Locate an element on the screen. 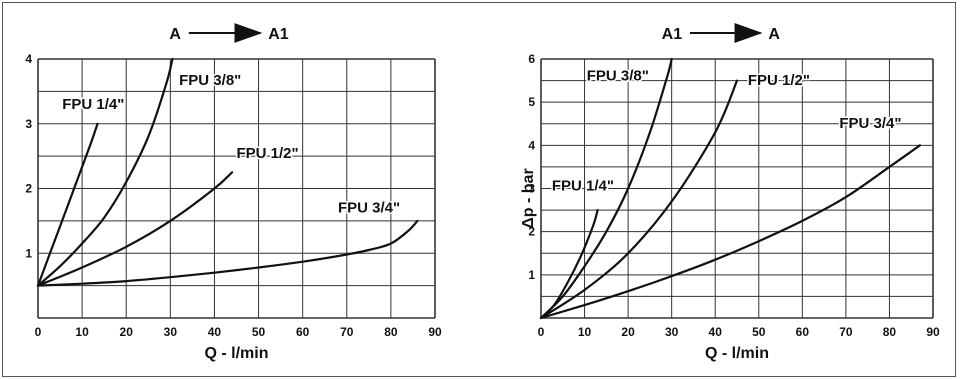 The image size is (960, 379). y-tick-label: 5 is located at coordinates (531, 102).